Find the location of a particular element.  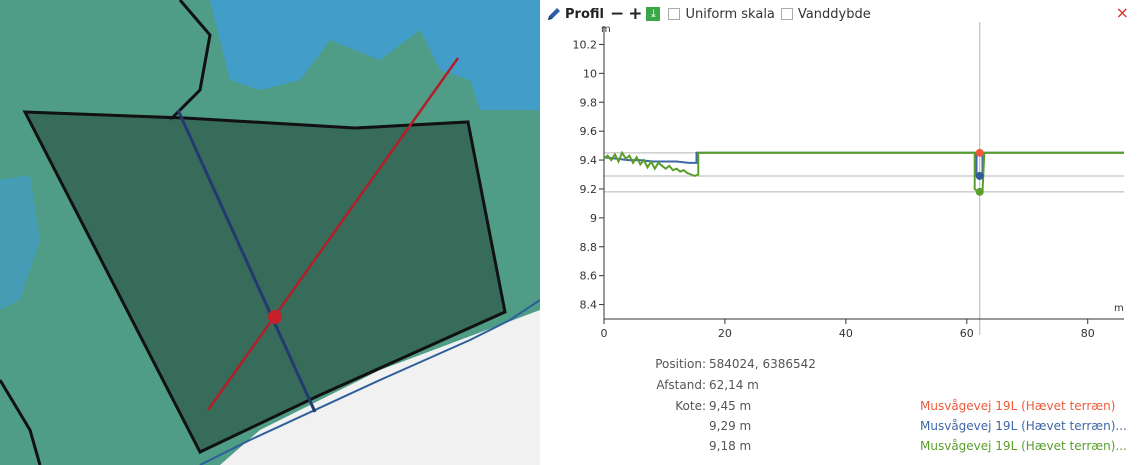

distance-value: 62,14 m is located at coordinates (734, 385).